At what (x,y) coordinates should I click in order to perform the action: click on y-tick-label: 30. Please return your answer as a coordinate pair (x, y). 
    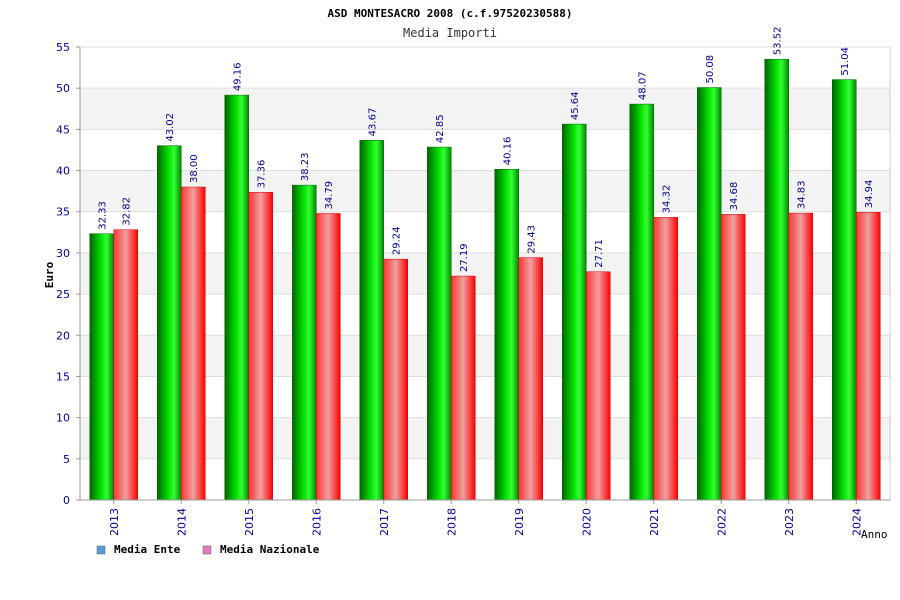
    Looking at the image, I should click on (63, 253).